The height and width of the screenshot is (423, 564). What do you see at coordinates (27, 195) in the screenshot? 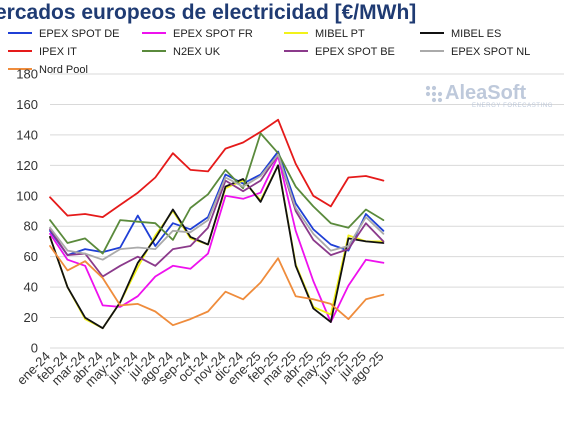
I see `y-tick-label: 100` at bounding box center [27, 195].